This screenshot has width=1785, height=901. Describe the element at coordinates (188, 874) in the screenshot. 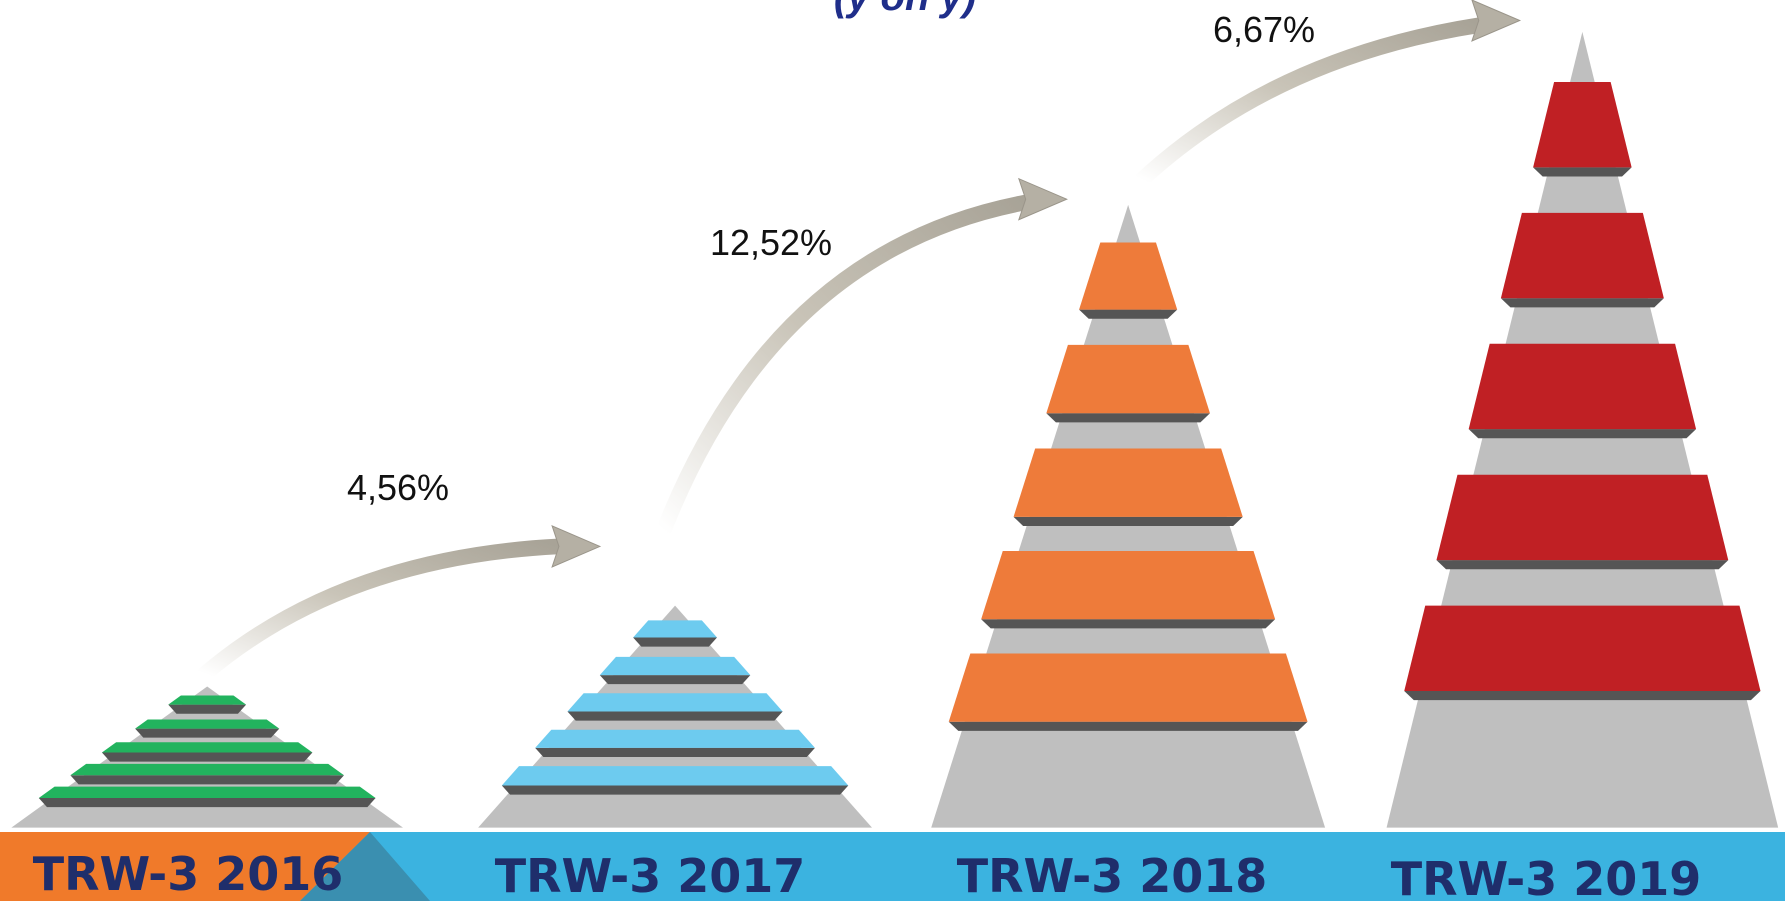

I see `pyramid-label: TRW-3 2016` at that location.